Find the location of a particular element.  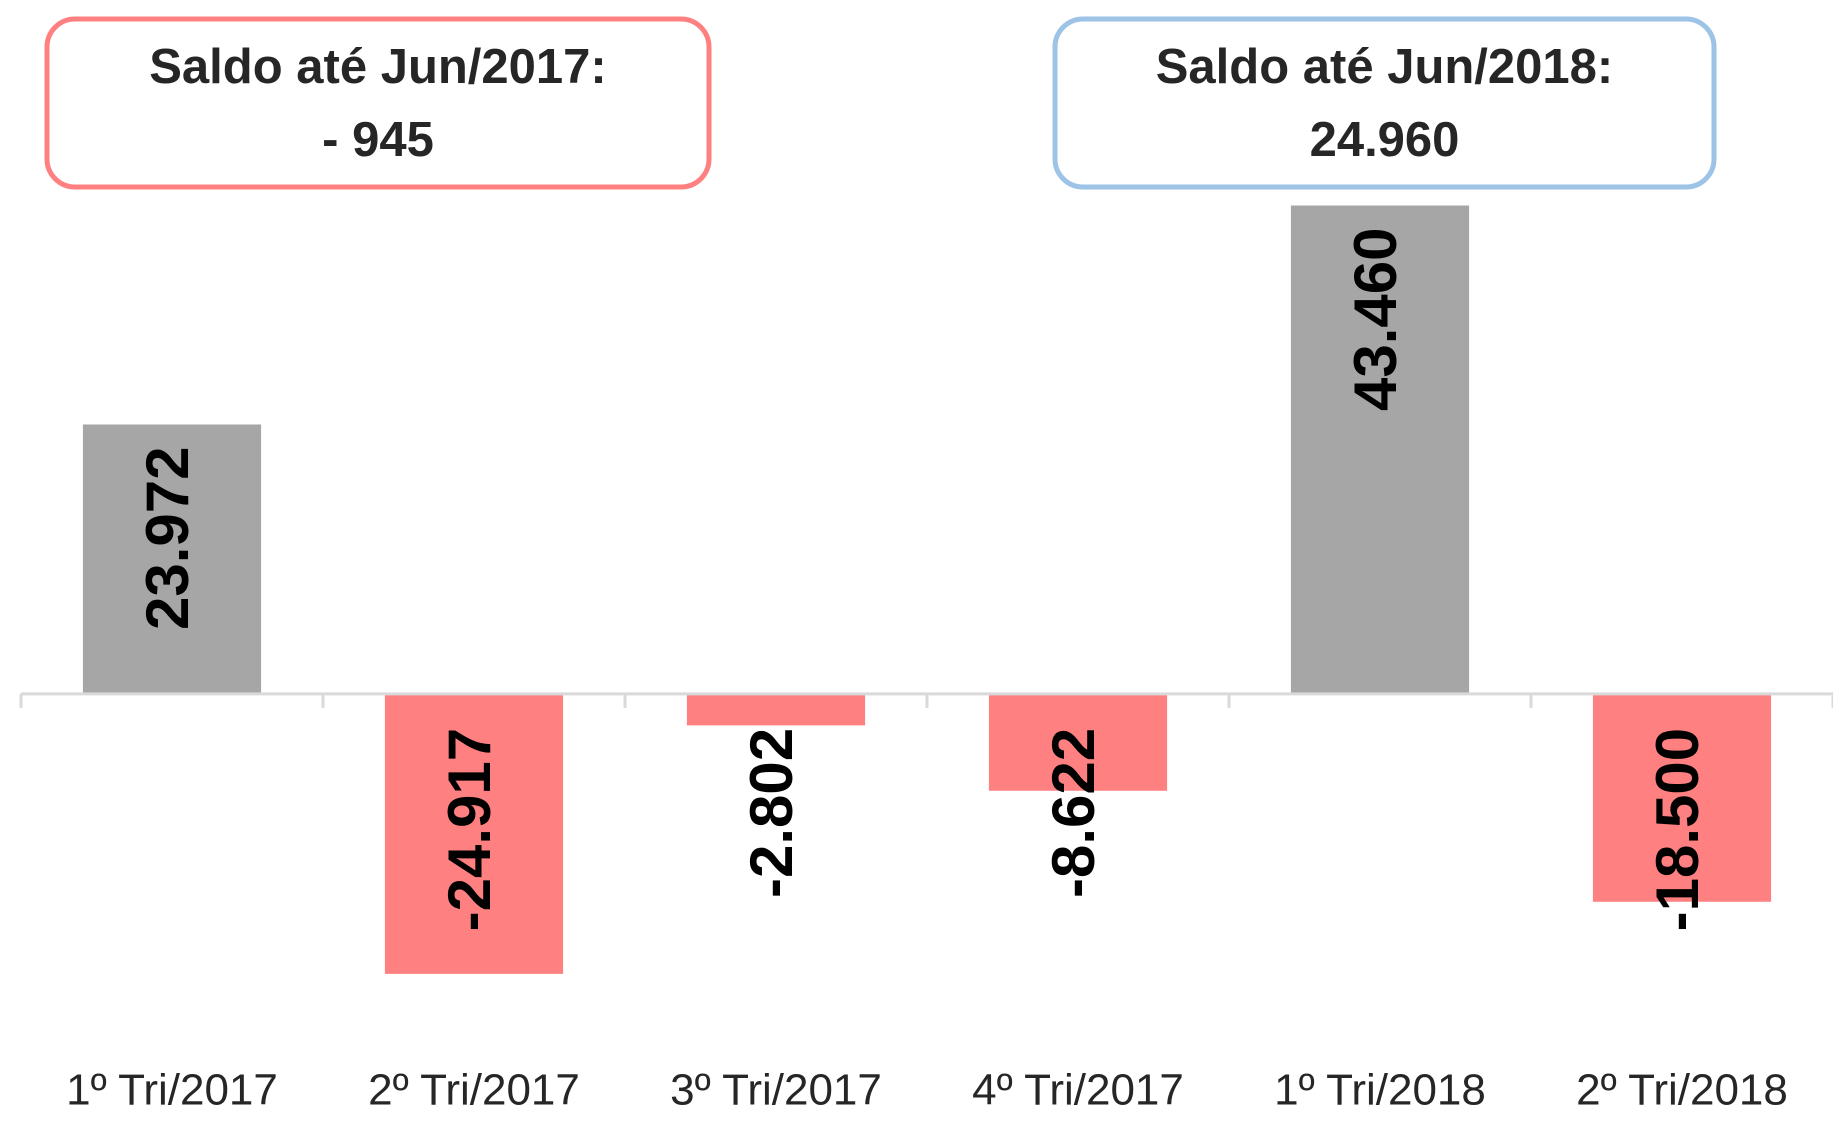

data-label: -8.622 is located at coordinates (1073, 813).